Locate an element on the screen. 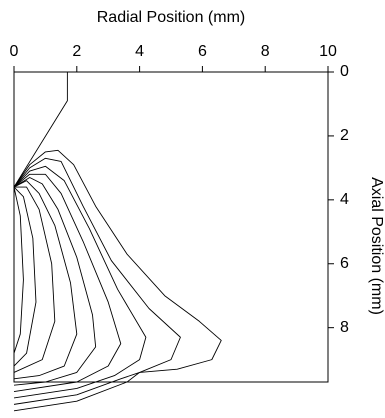 This screenshot has width=385, height=418. y-axis-label: Axial Position (mm) is located at coordinates (376, 246).